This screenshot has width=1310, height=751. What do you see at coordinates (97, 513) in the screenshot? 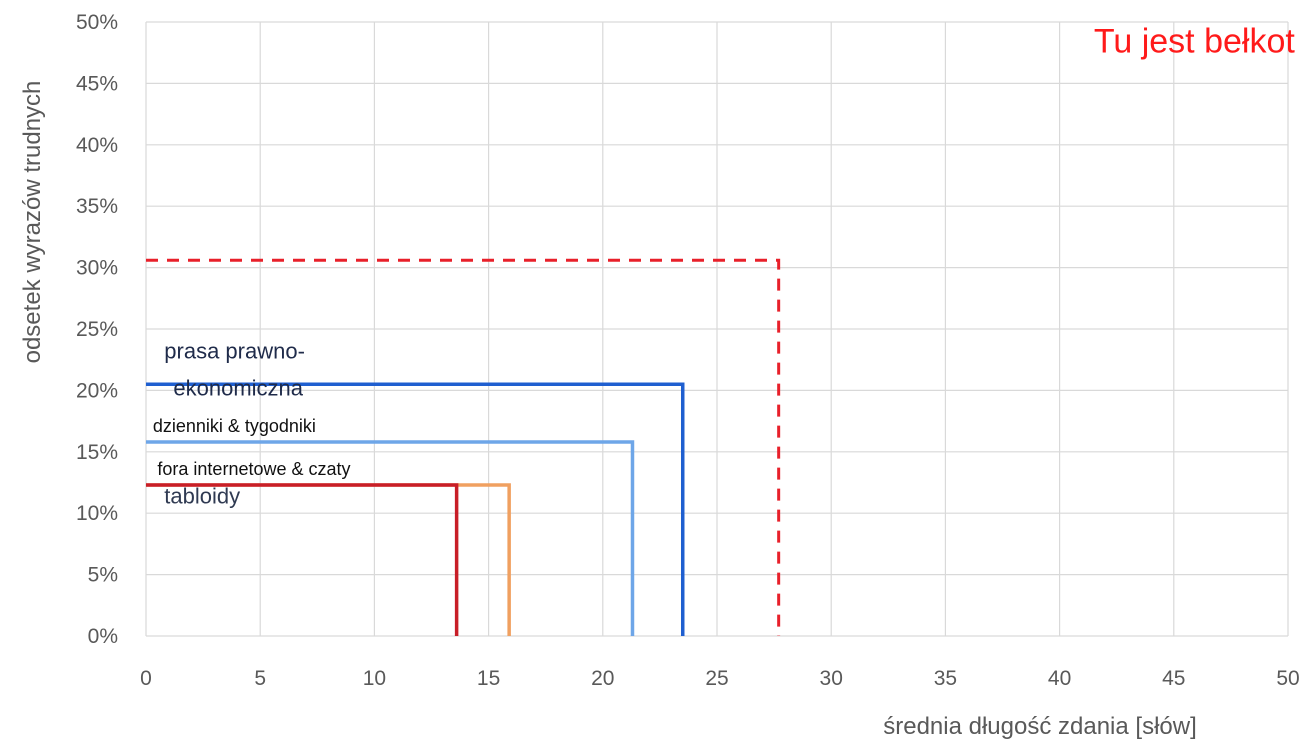
I see `y-tick-label: 10%` at bounding box center [97, 513].